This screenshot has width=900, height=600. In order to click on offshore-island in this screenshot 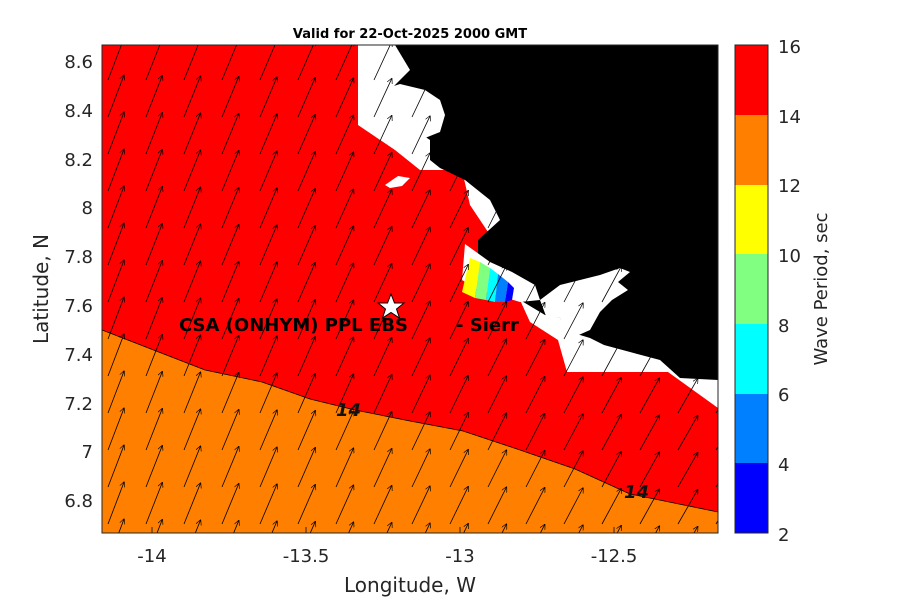, I will do `click(397, 182)`.